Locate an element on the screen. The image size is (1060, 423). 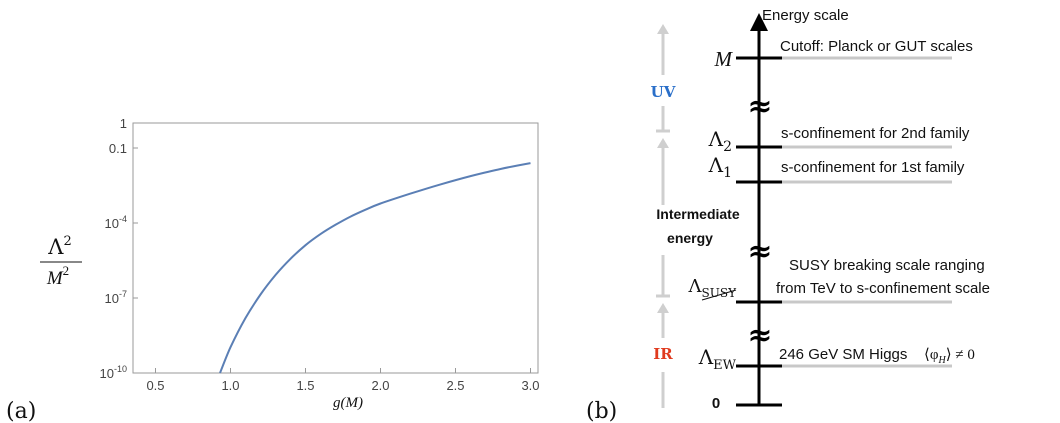
x-axis-label: g(M) is located at coordinates (348, 403).